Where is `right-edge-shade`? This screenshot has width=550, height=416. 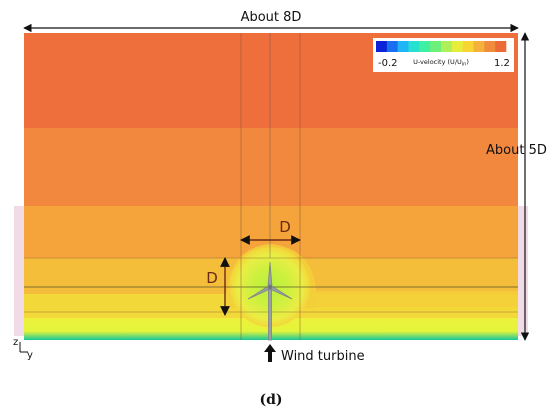
right-edge-shade is located at coordinates (523, 271).